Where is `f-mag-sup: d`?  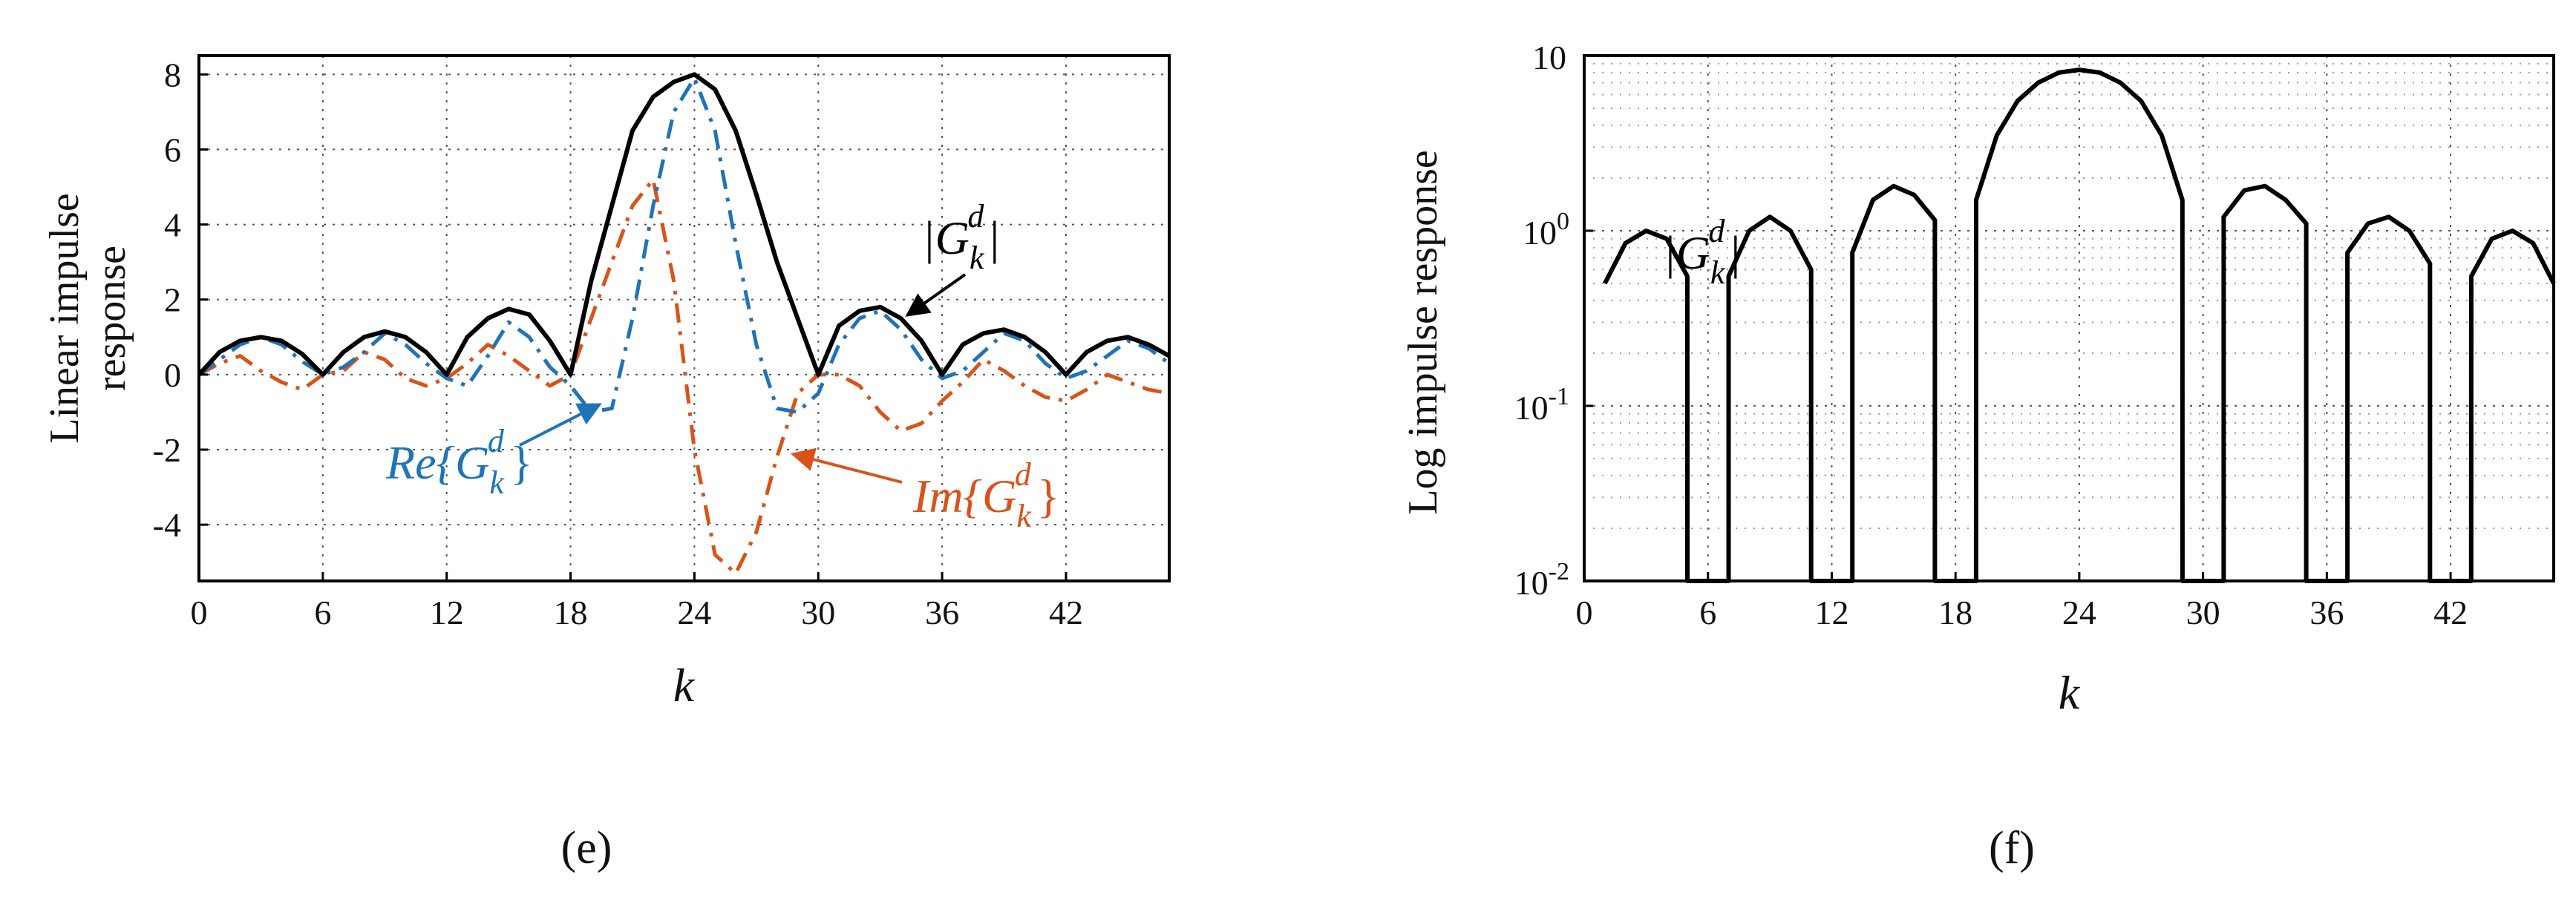
f-mag-sup: d is located at coordinates (1716, 231).